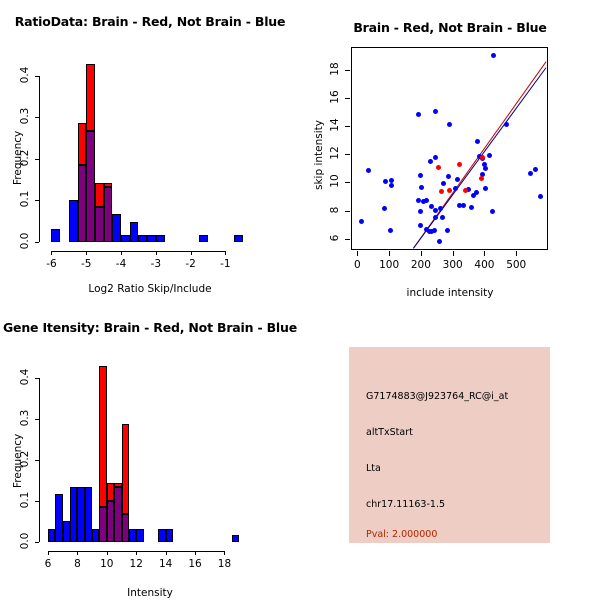  What do you see at coordinates (484, 265) in the screenshot?
I see `x-axis-tick-label: 400` at bounding box center [484, 265].